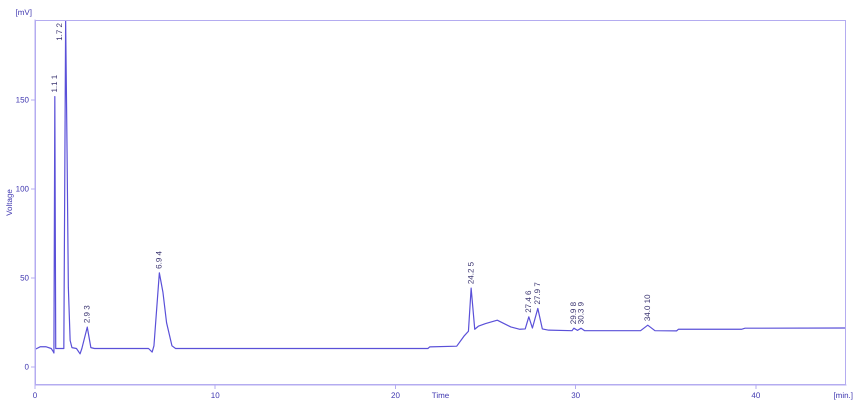  I want to click on text: [mV], so click(24, 13).